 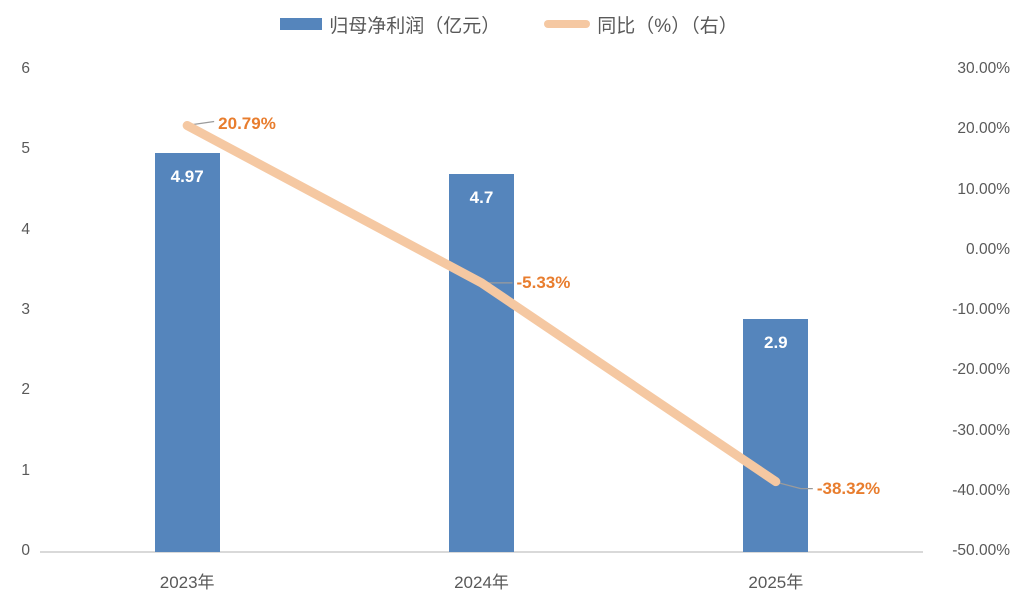 What do you see at coordinates (983, 68) in the screenshot?
I see `right-axis-tick-label: 30.00%` at bounding box center [983, 68].